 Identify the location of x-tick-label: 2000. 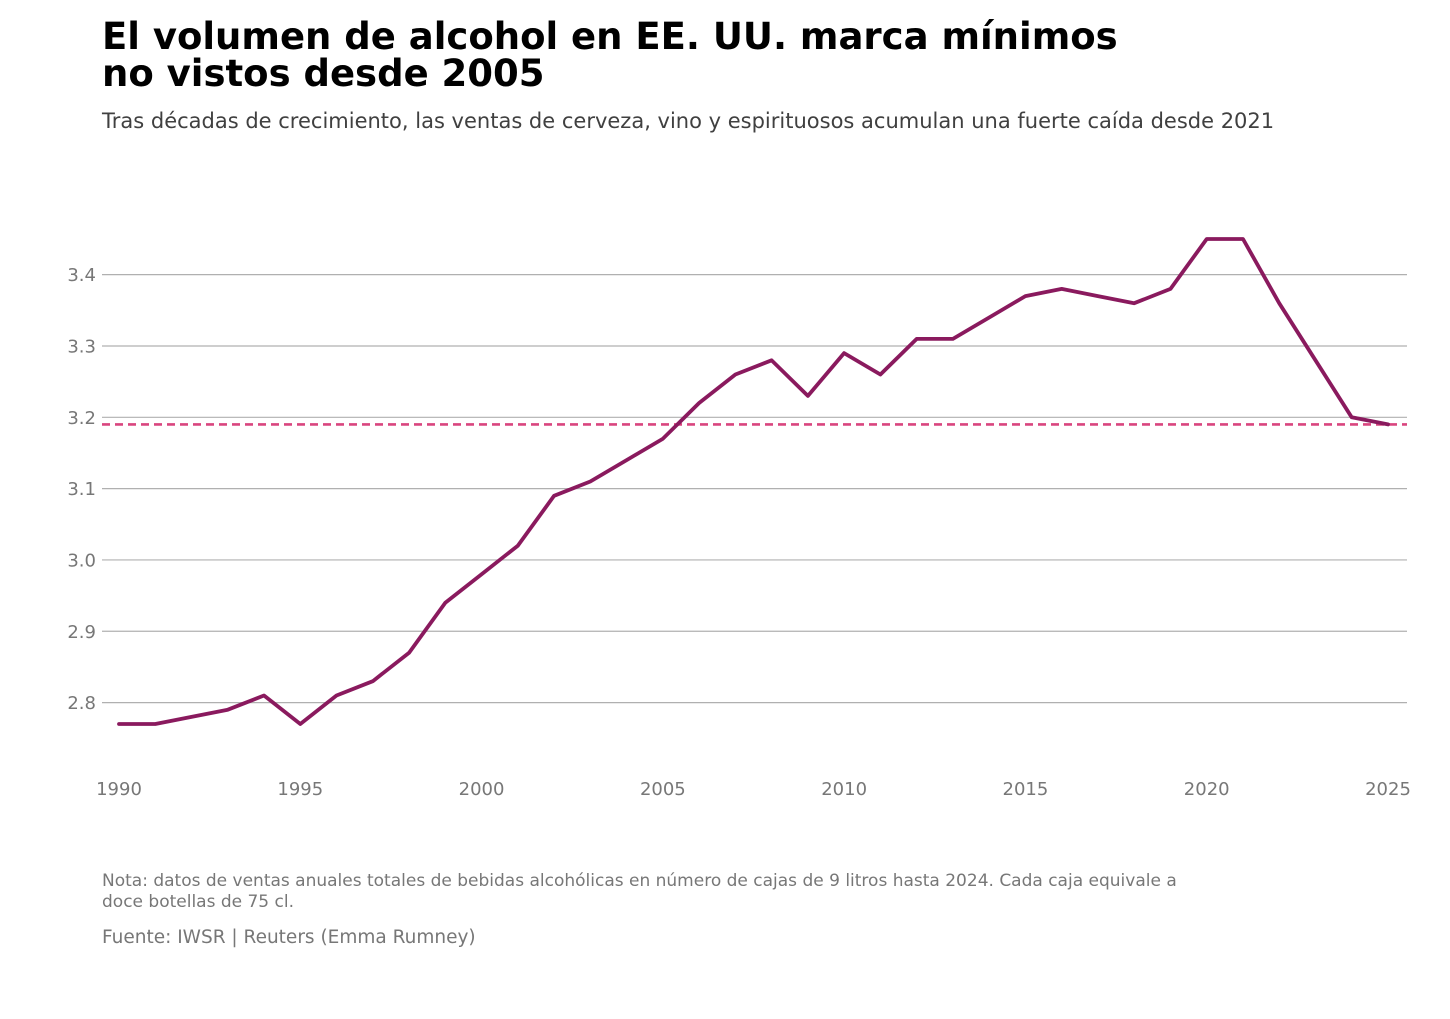
(482, 789).